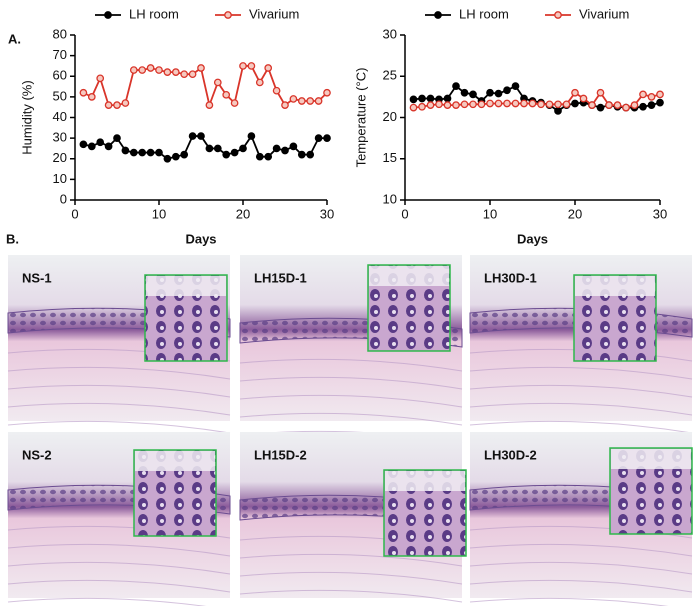  Describe the element at coordinates (280, 277) in the screenshot. I see `image-label: LH15D-1` at that location.